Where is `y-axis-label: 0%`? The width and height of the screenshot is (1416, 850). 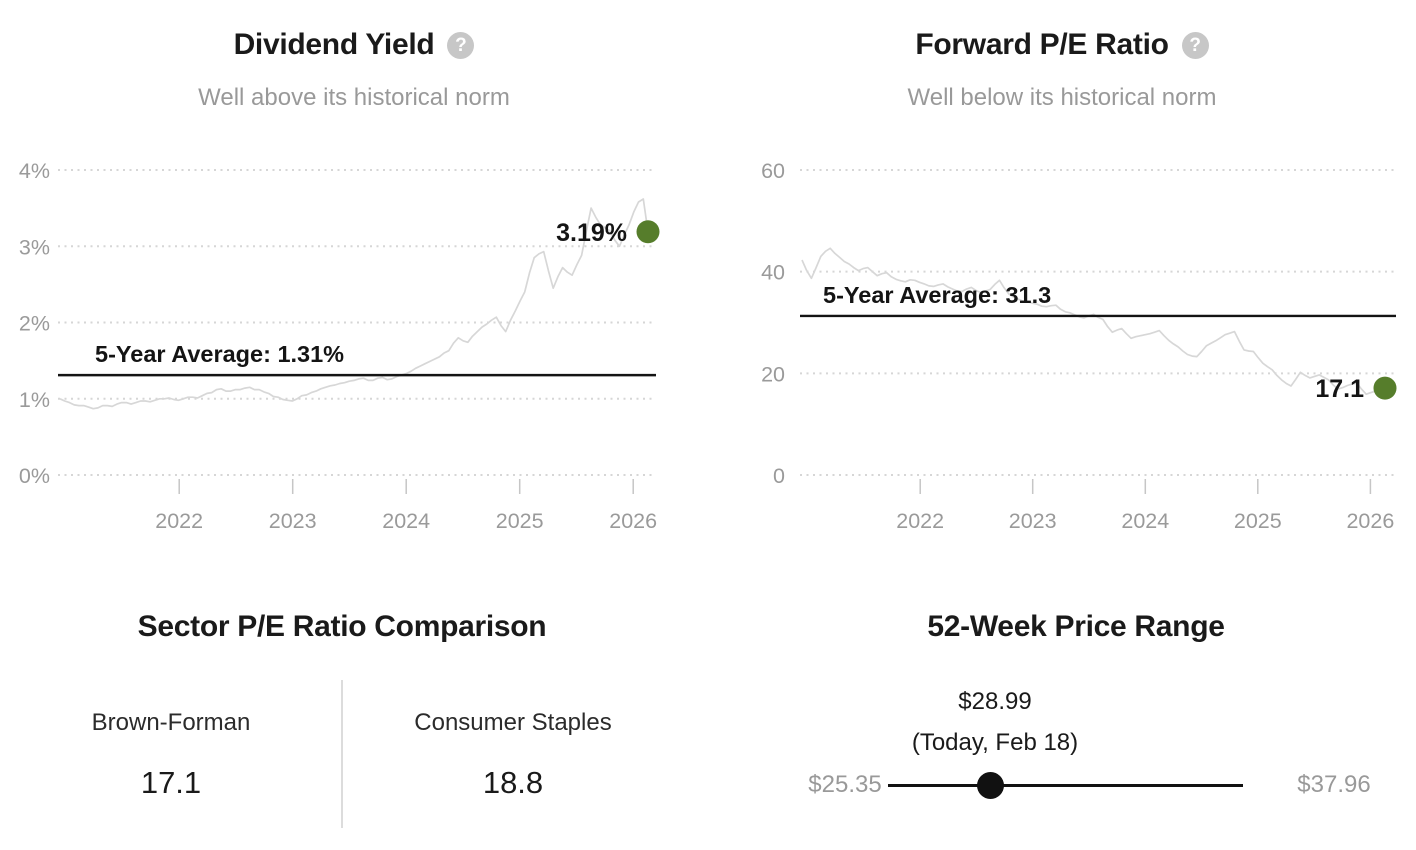 y-axis-label: 0% is located at coordinates (34, 476).